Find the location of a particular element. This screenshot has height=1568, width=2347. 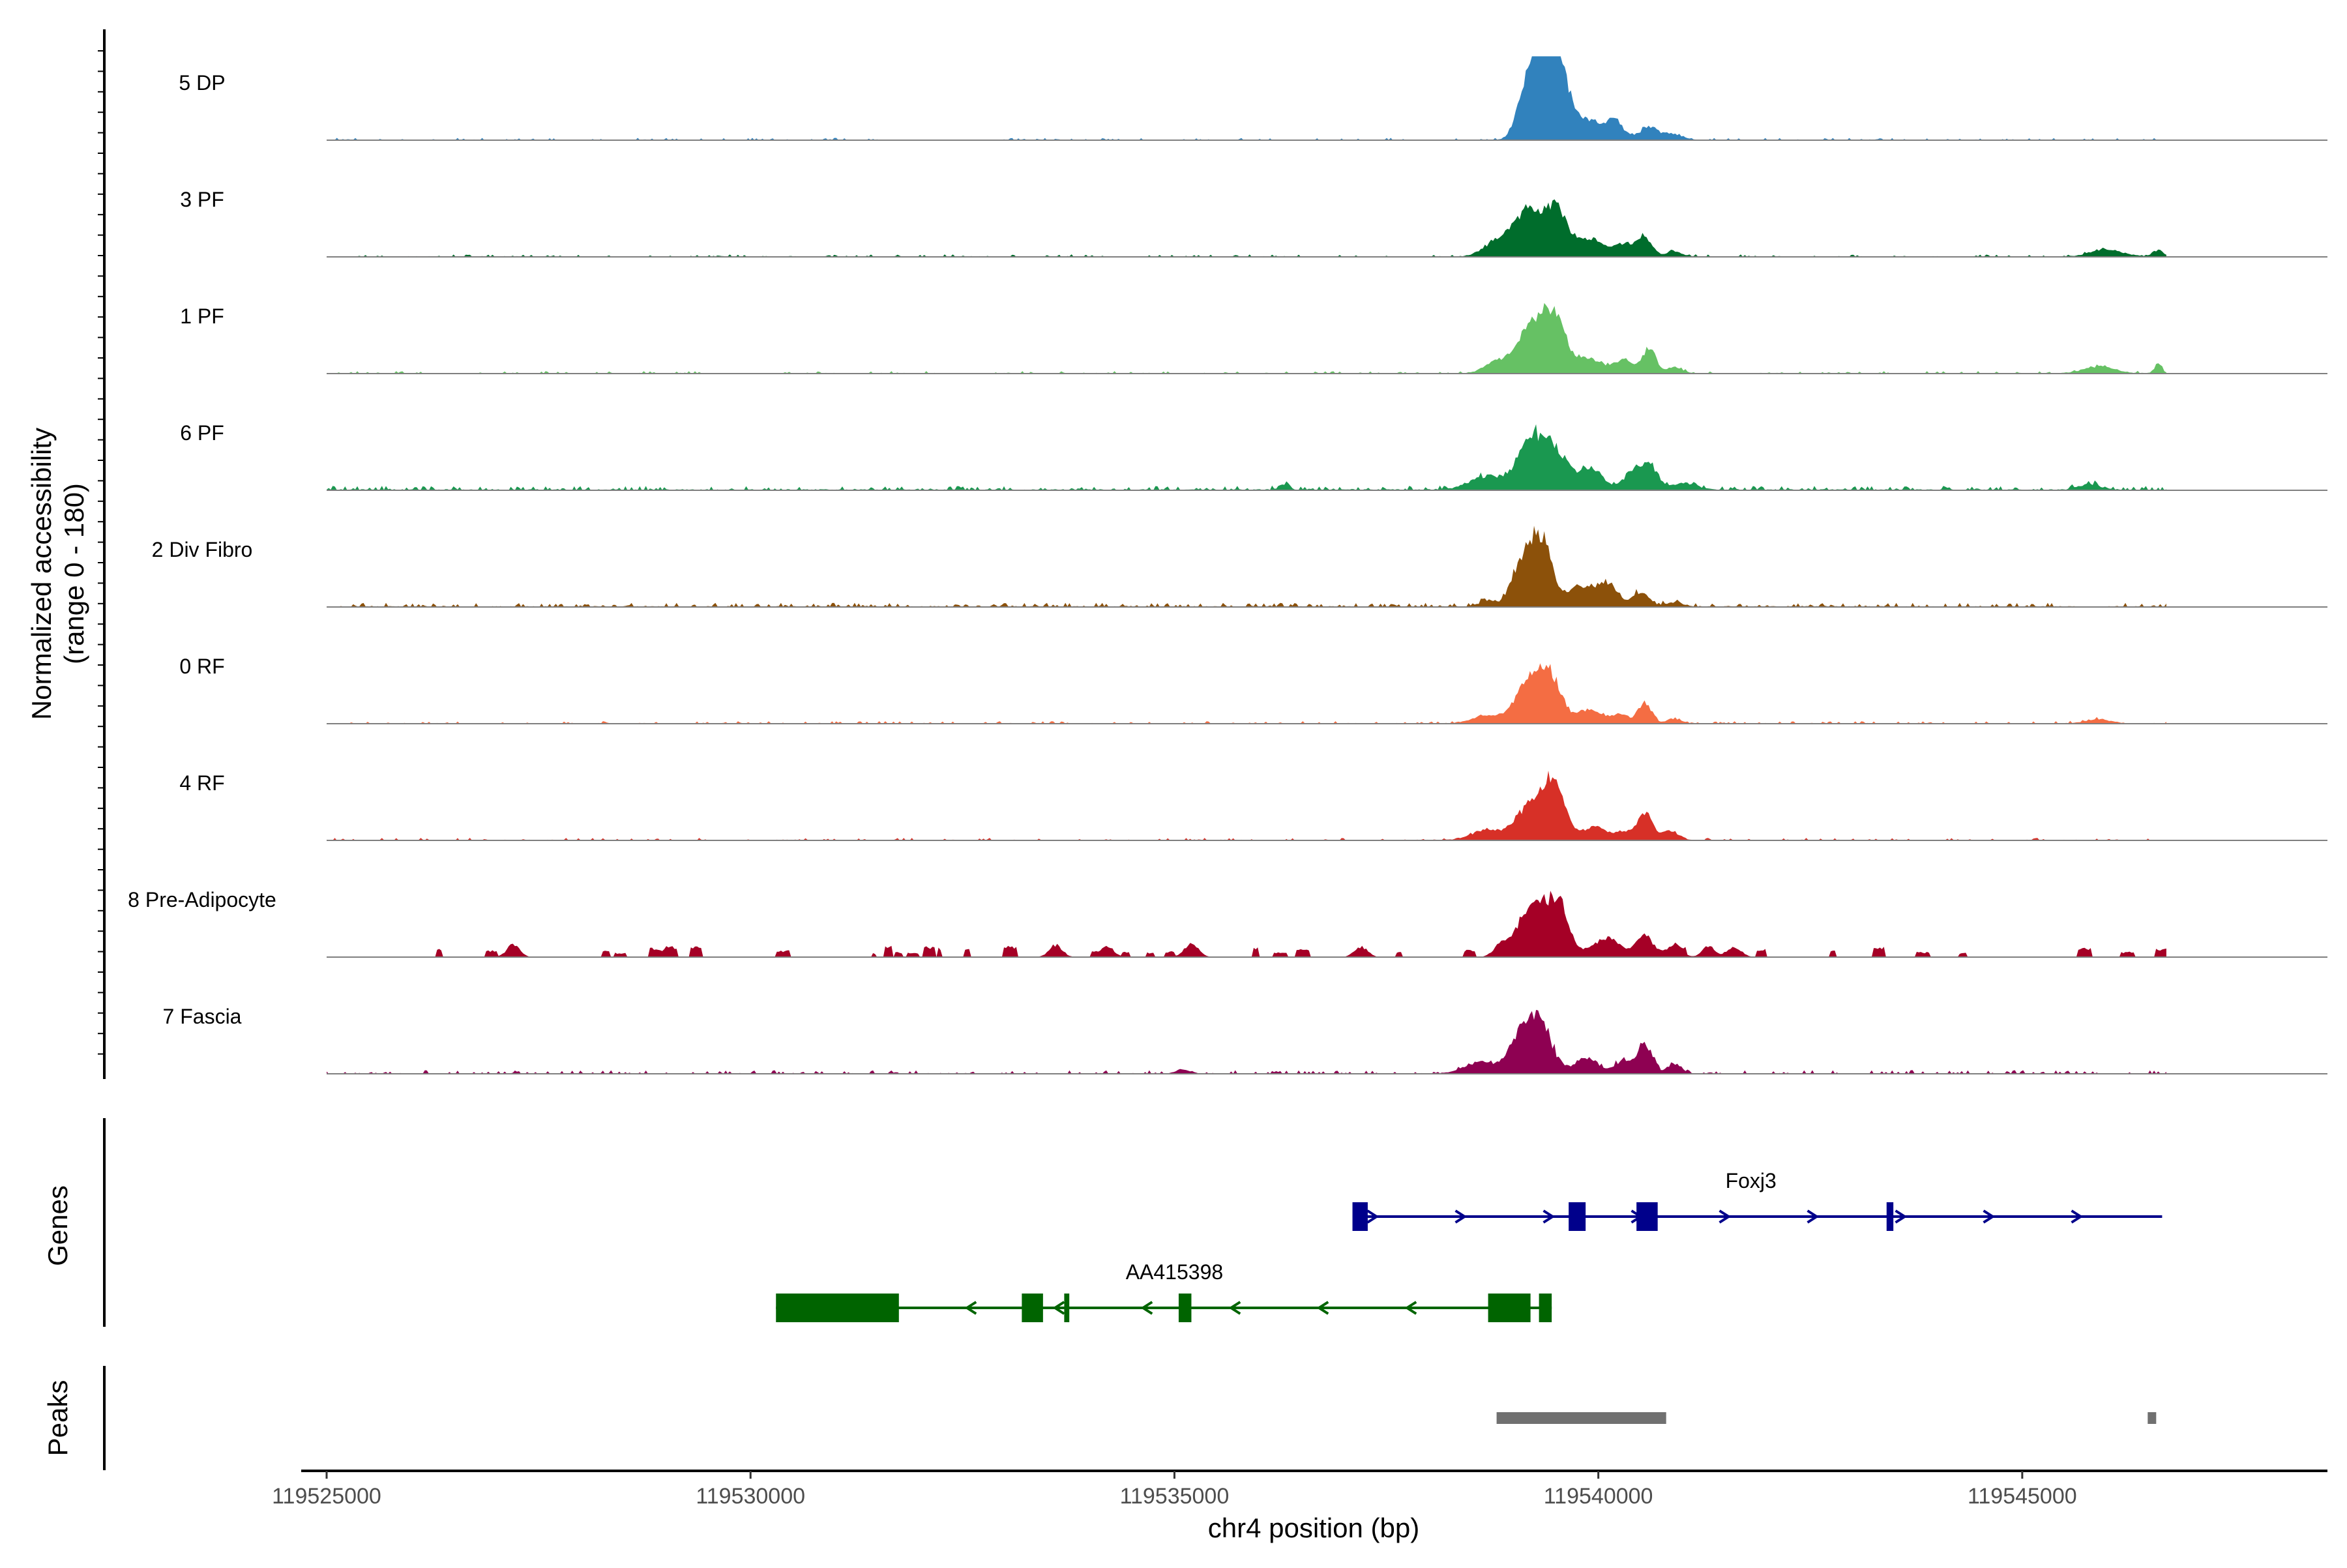

x-tick-label: 119525000 is located at coordinates (326, 1497).